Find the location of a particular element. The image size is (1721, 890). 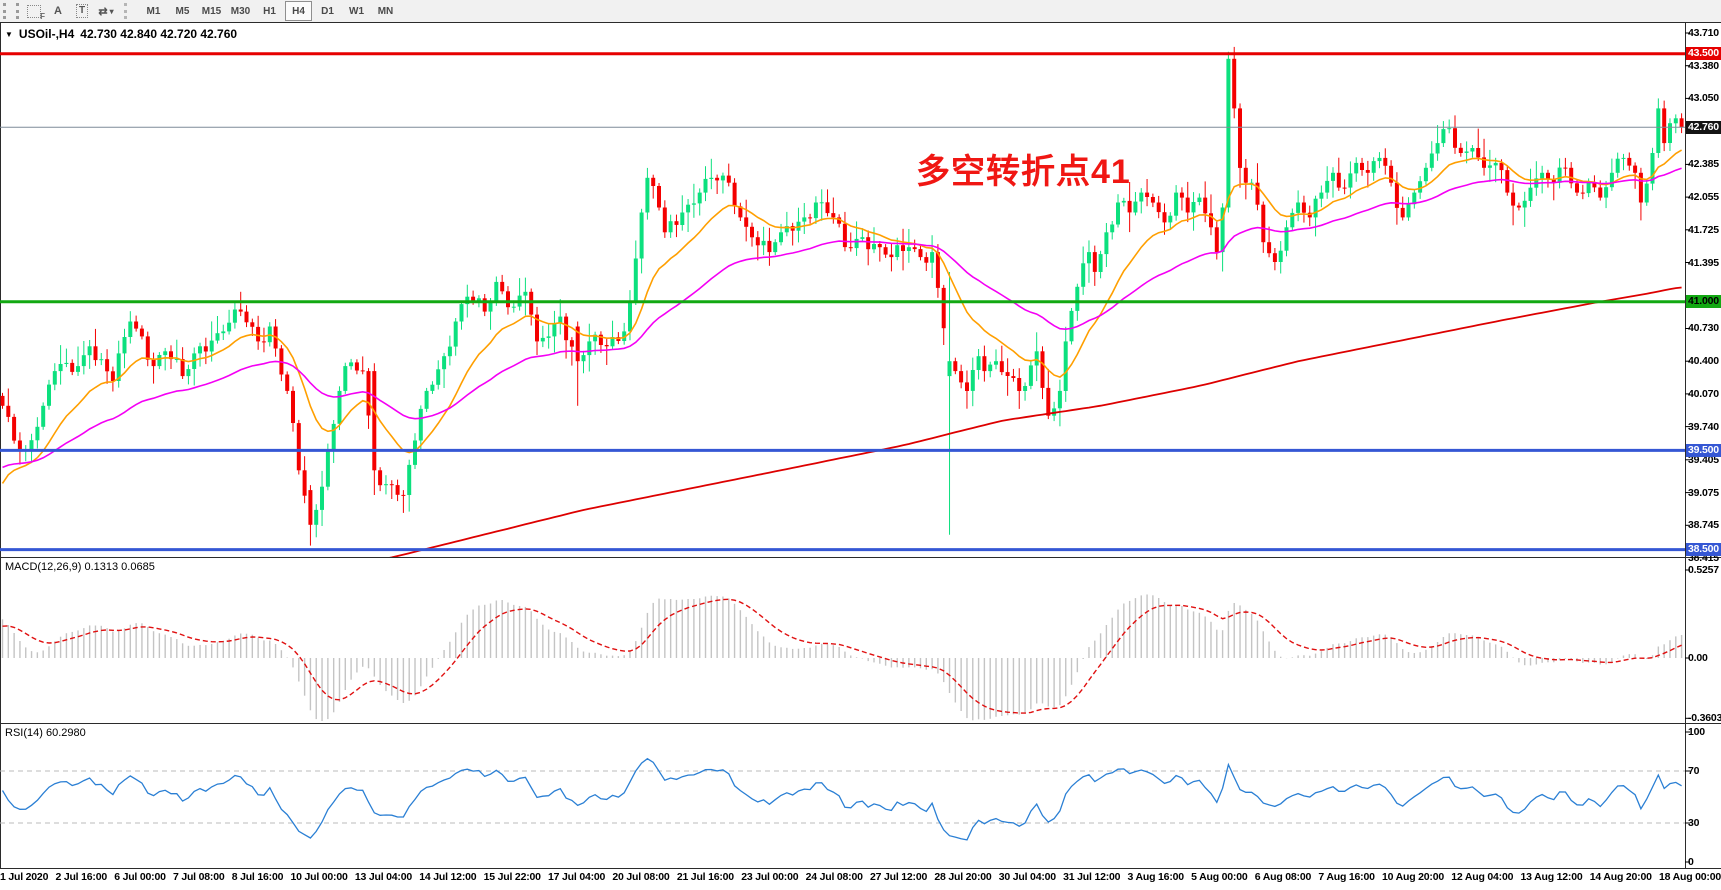

timeframe-button-MN: MN is located at coordinates (385, 11).